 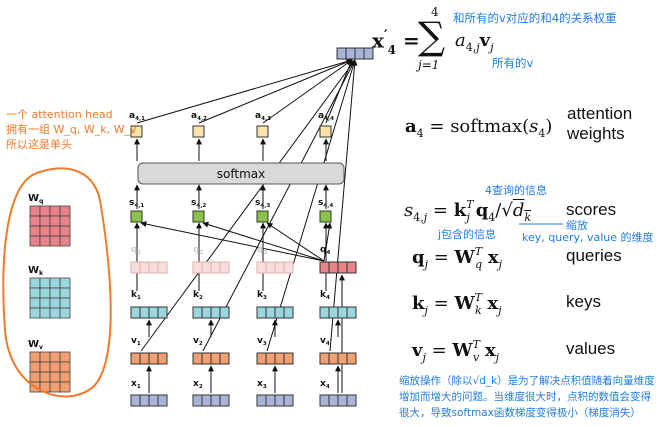 What do you see at coordinates (535, 18) in the screenshot?
I see `top-right-note: 和所有的v对应的和4的关系权重` at bounding box center [535, 18].